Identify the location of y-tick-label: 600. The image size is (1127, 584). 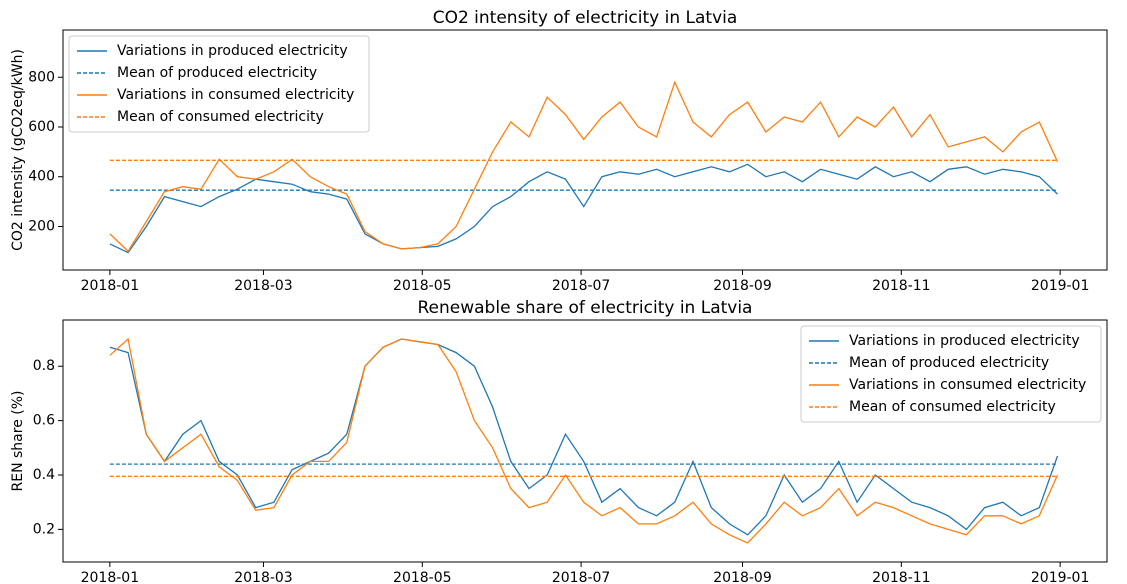
(41, 127).